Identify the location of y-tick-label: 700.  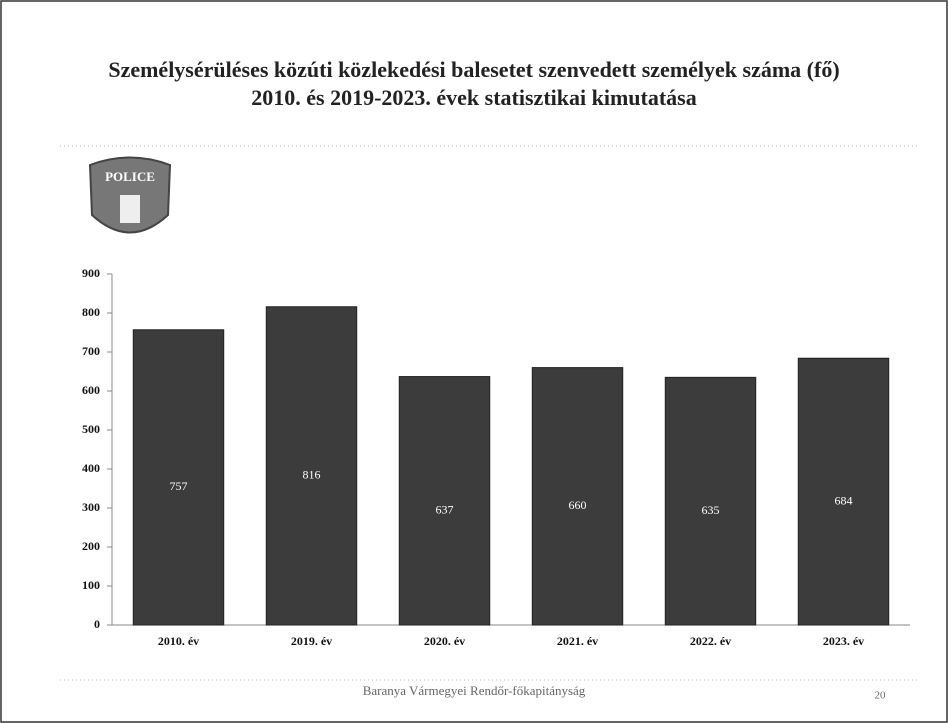
(91, 351).